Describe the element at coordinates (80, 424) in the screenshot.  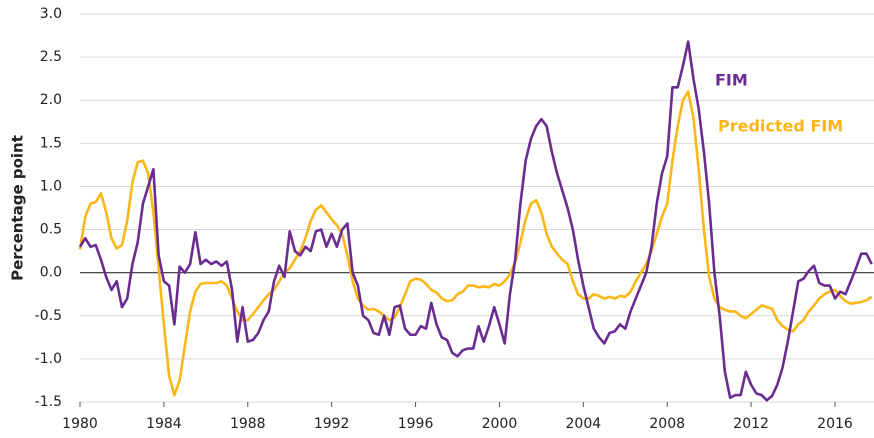
I see `x-tick-label: 1980` at that location.